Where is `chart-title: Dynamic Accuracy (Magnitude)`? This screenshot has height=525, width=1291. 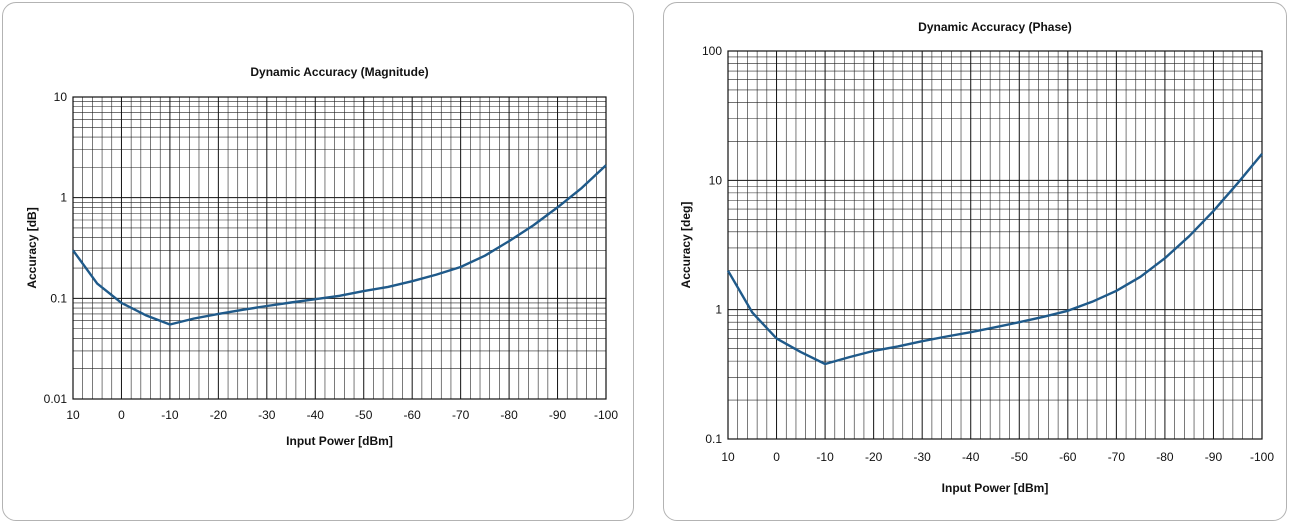
chart-title: Dynamic Accuracy (Magnitude) is located at coordinates (339, 72).